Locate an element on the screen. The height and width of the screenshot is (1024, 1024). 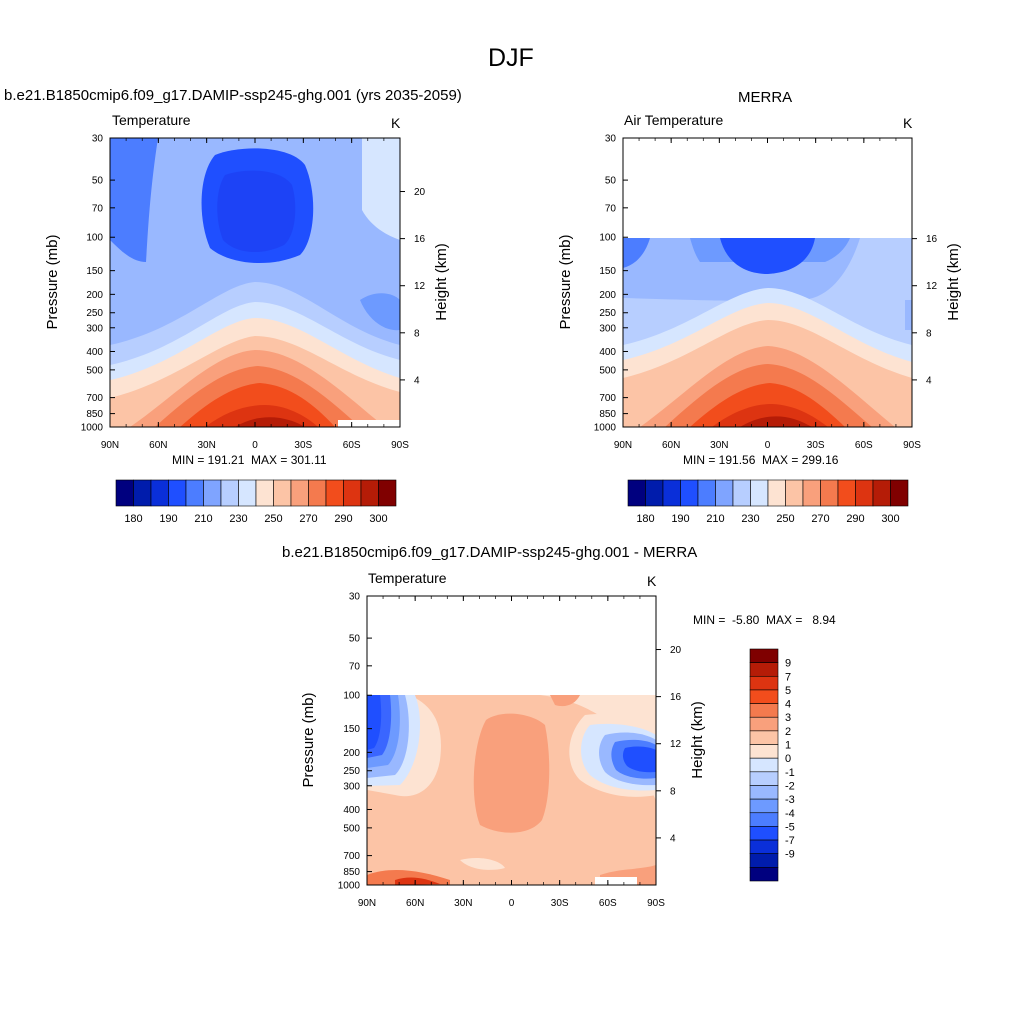
panel-1-pressure-tick-label: 50 is located at coordinates (98, 181).